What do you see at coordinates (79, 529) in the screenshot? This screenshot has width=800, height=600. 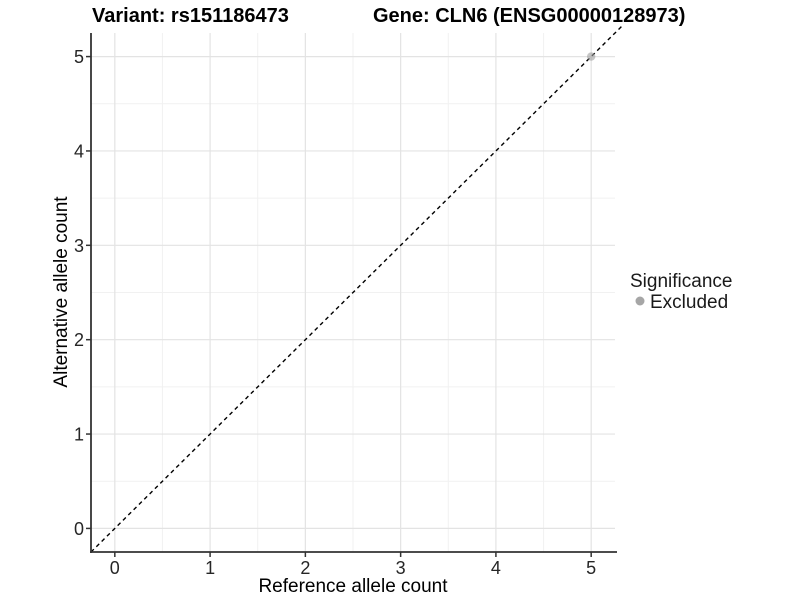 I see `y-tick-label: 0` at bounding box center [79, 529].